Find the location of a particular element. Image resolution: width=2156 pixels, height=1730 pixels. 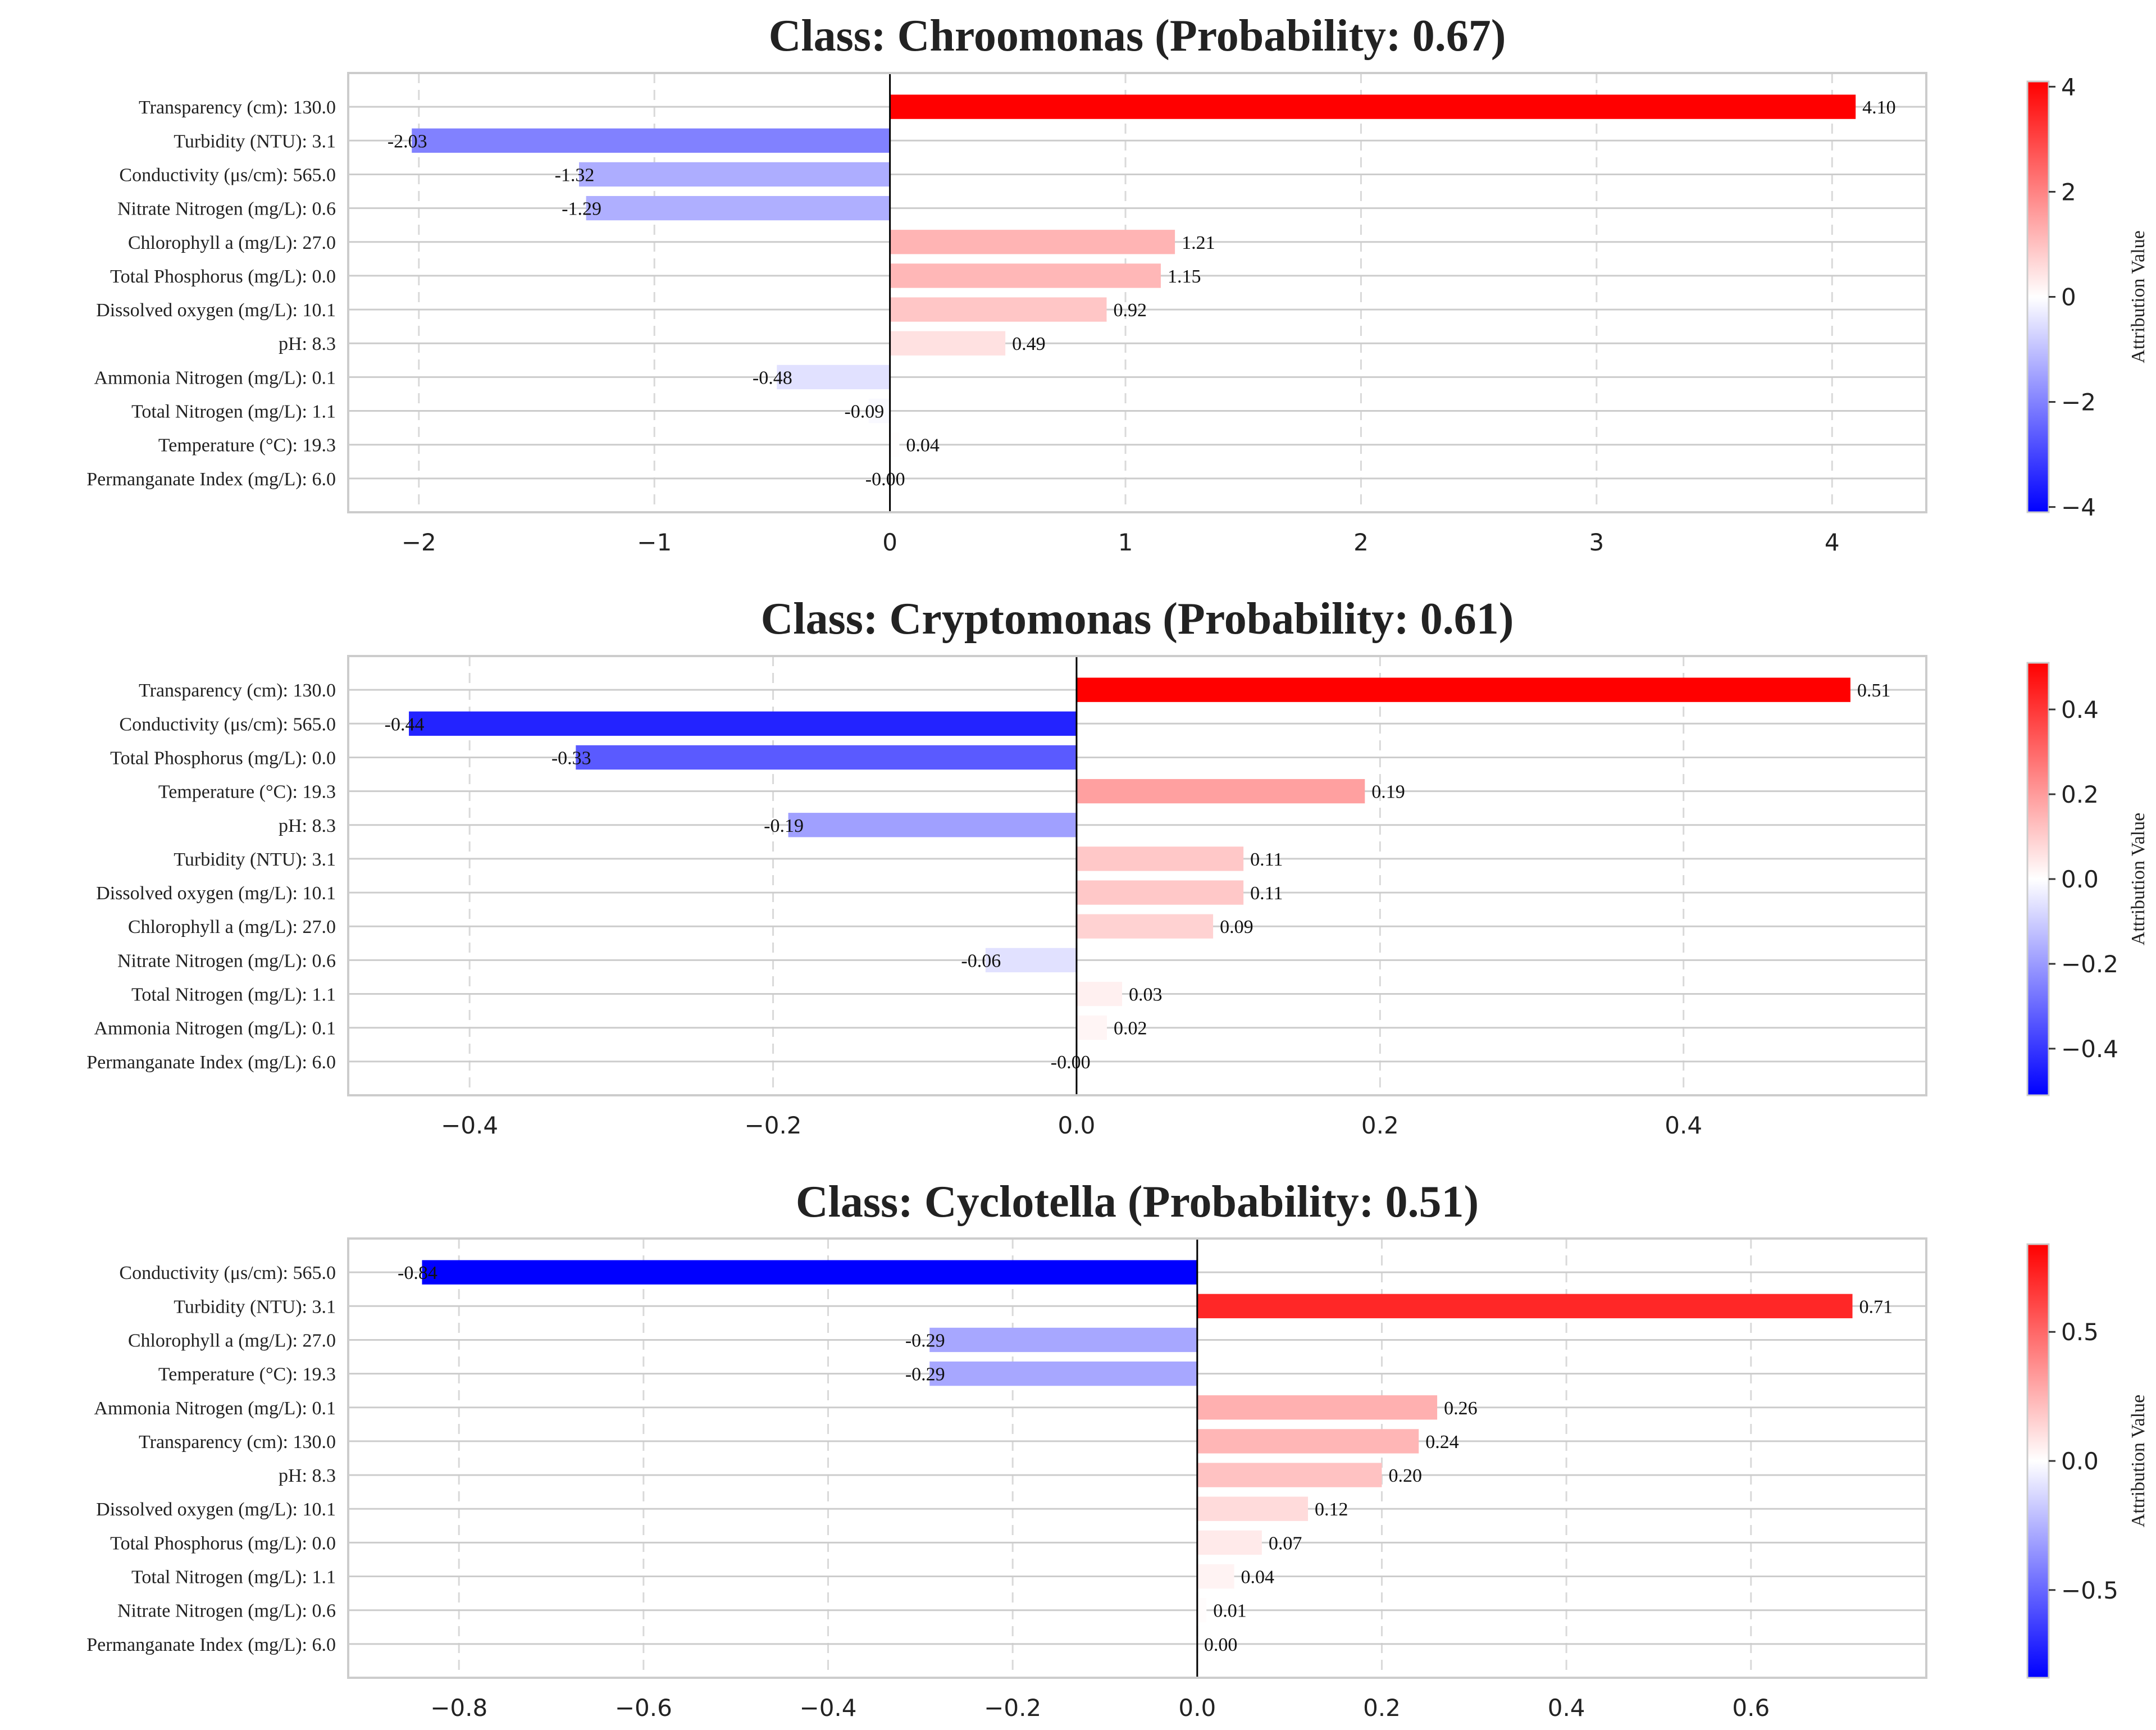

x-tick-label: −2 is located at coordinates (419, 542).